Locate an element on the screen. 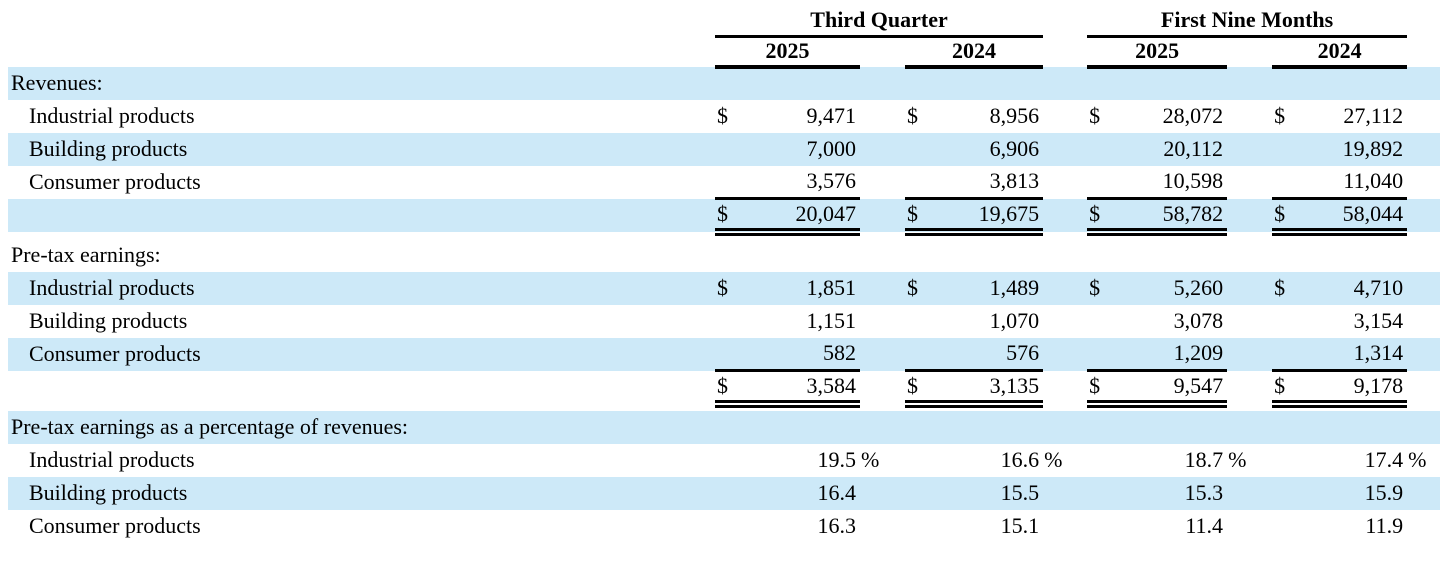 Image resolution: width=1456 pixels, height=566 pixels. value-cell: 3,078 is located at coordinates (1198, 320).